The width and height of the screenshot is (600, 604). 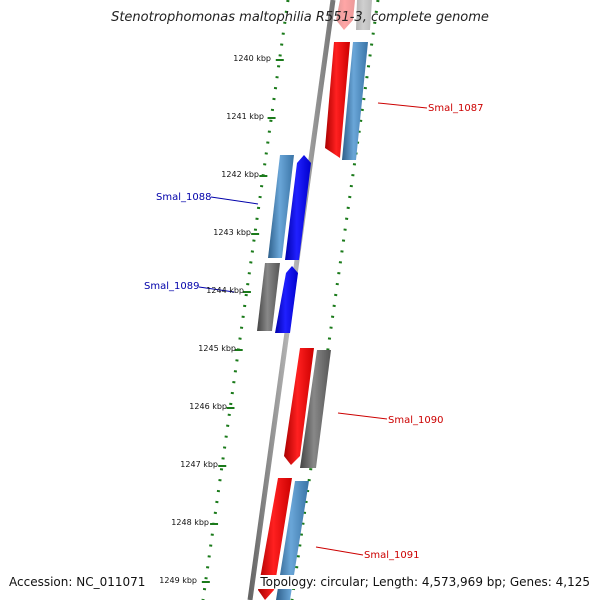 I want to click on tick-label: 1246 kbp, so click(x=208, y=406).